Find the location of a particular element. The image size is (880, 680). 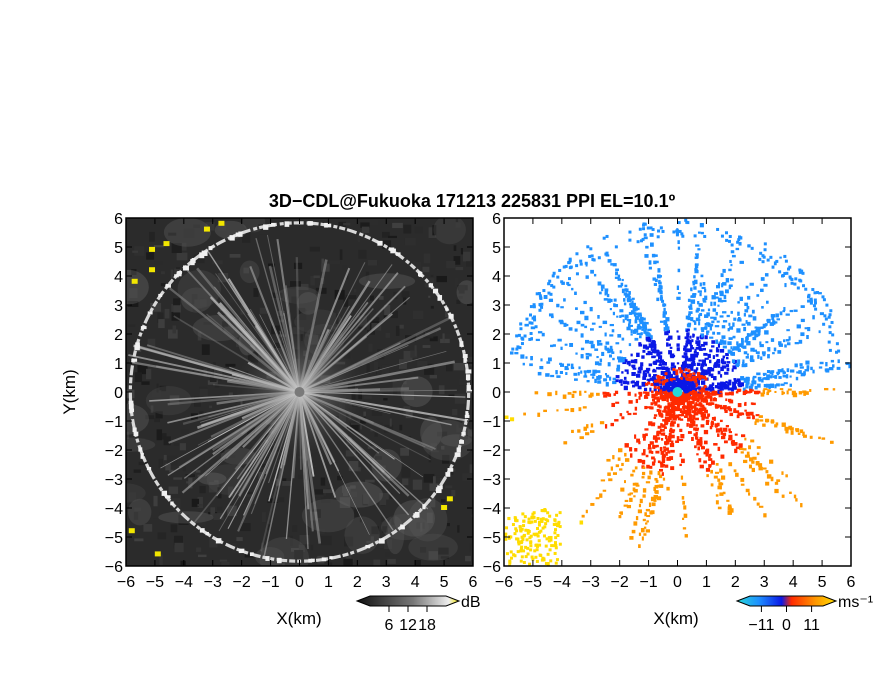

reflectivity-colorbar-tick-label: 6 is located at coordinates (389, 625).